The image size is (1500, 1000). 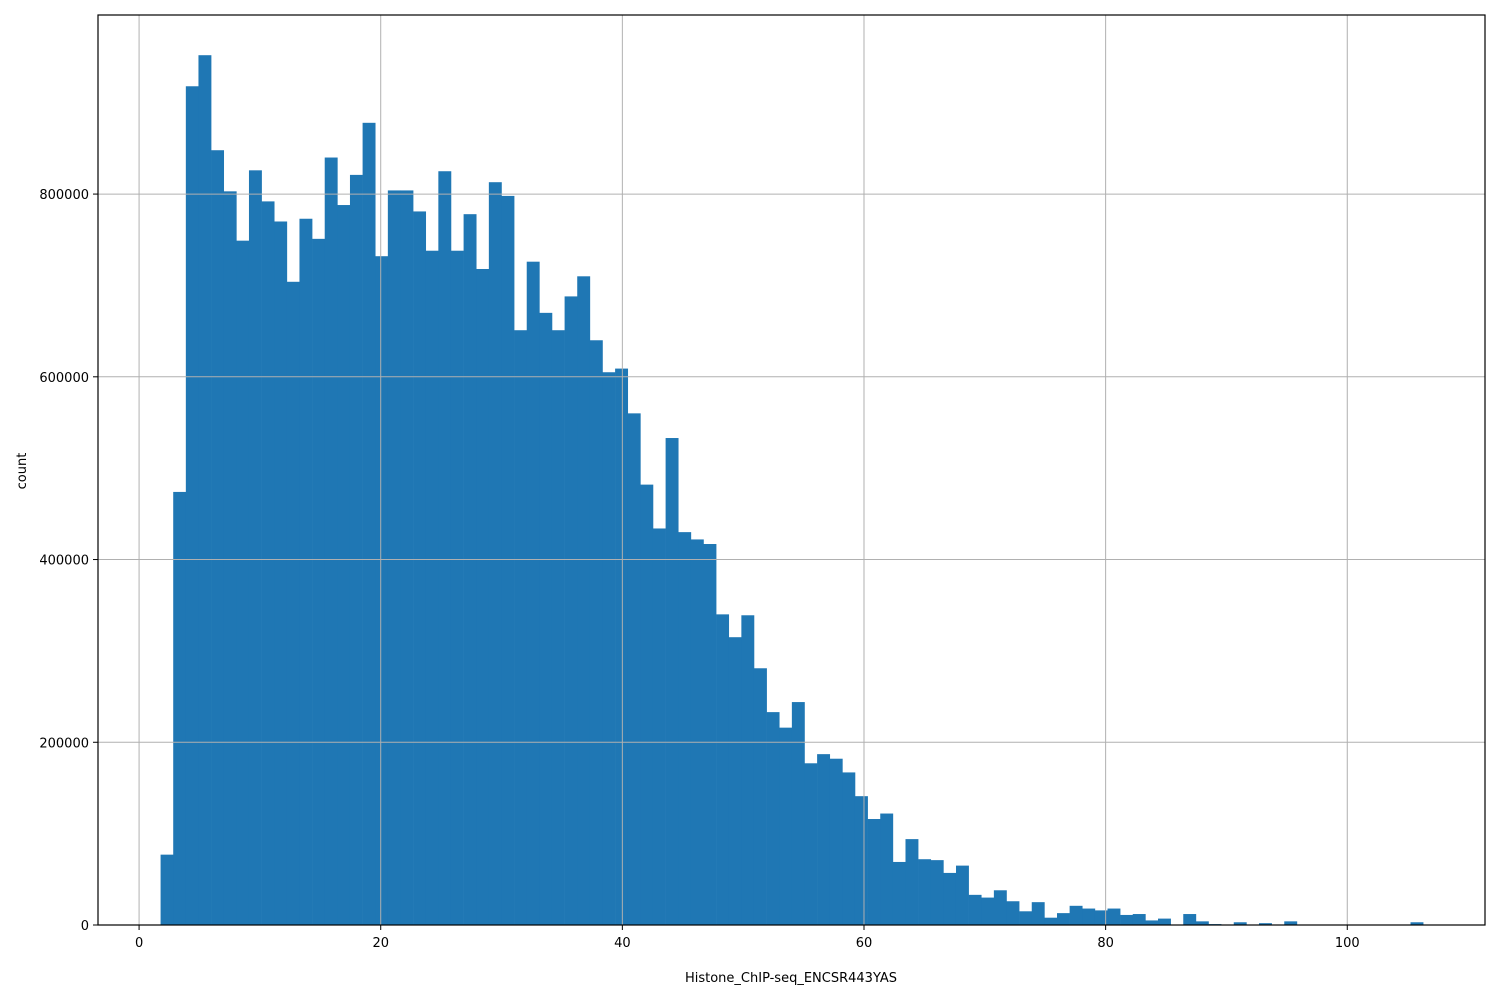 What do you see at coordinates (64, 378) in the screenshot?
I see `y-tick-label: 600000` at bounding box center [64, 378].